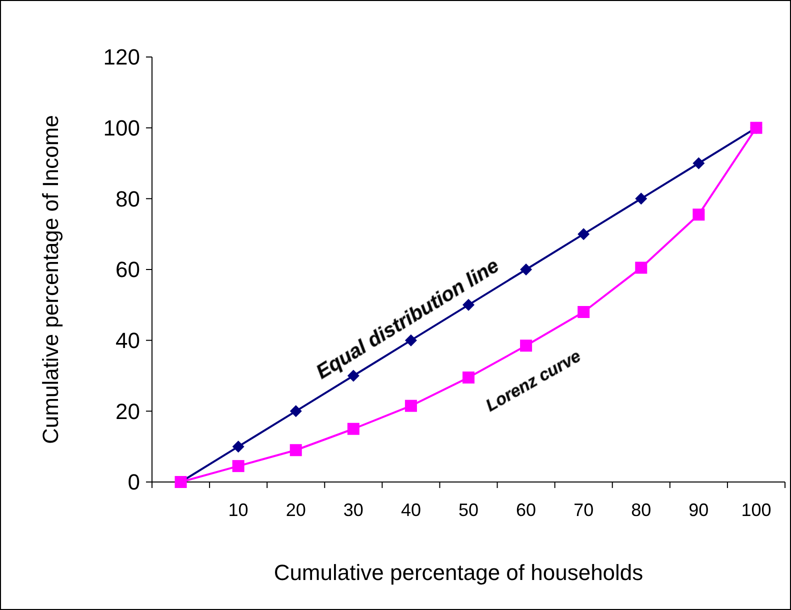  I want to click on y-tick-label: 20, so click(128, 411).